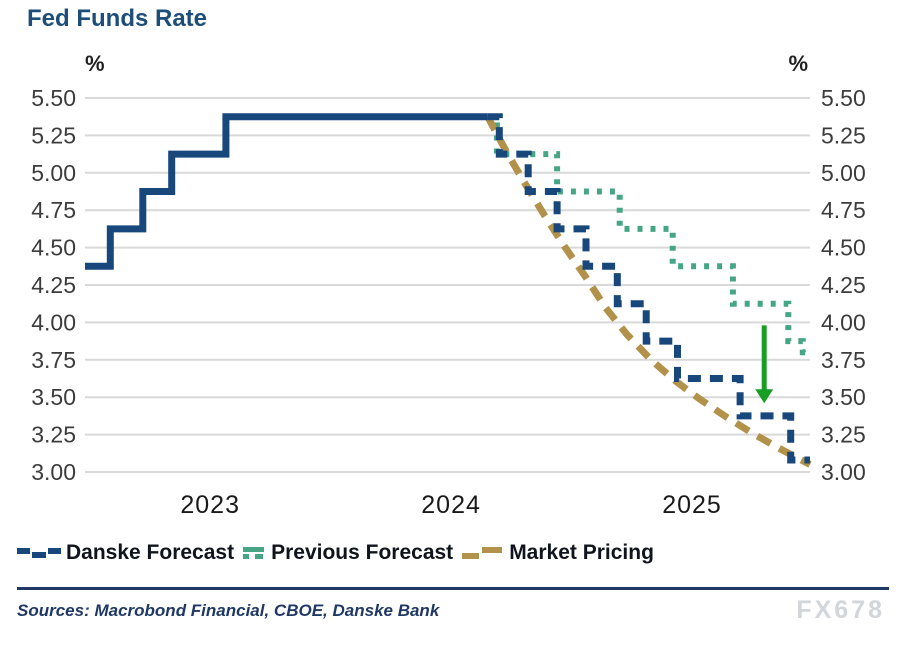 Image resolution: width=911 pixels, height=647 pixels. What do you see at coordinates (798, 63) in the screenshot?
I see `y-axis-unit-right: %` at bounding box center [798, 63].